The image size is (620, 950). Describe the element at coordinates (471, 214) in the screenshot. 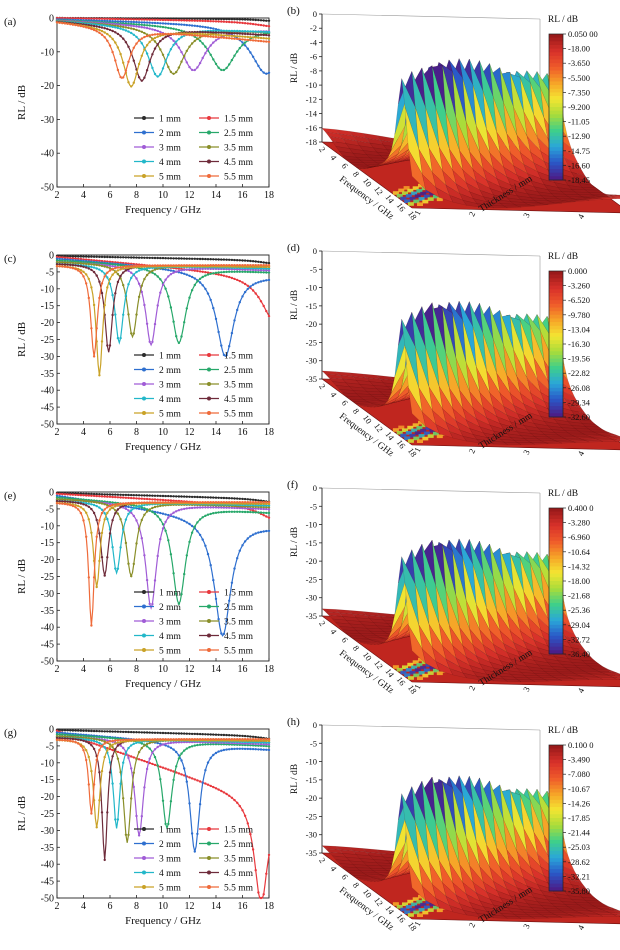

I see `thickness-tick-label: 2` at that location.